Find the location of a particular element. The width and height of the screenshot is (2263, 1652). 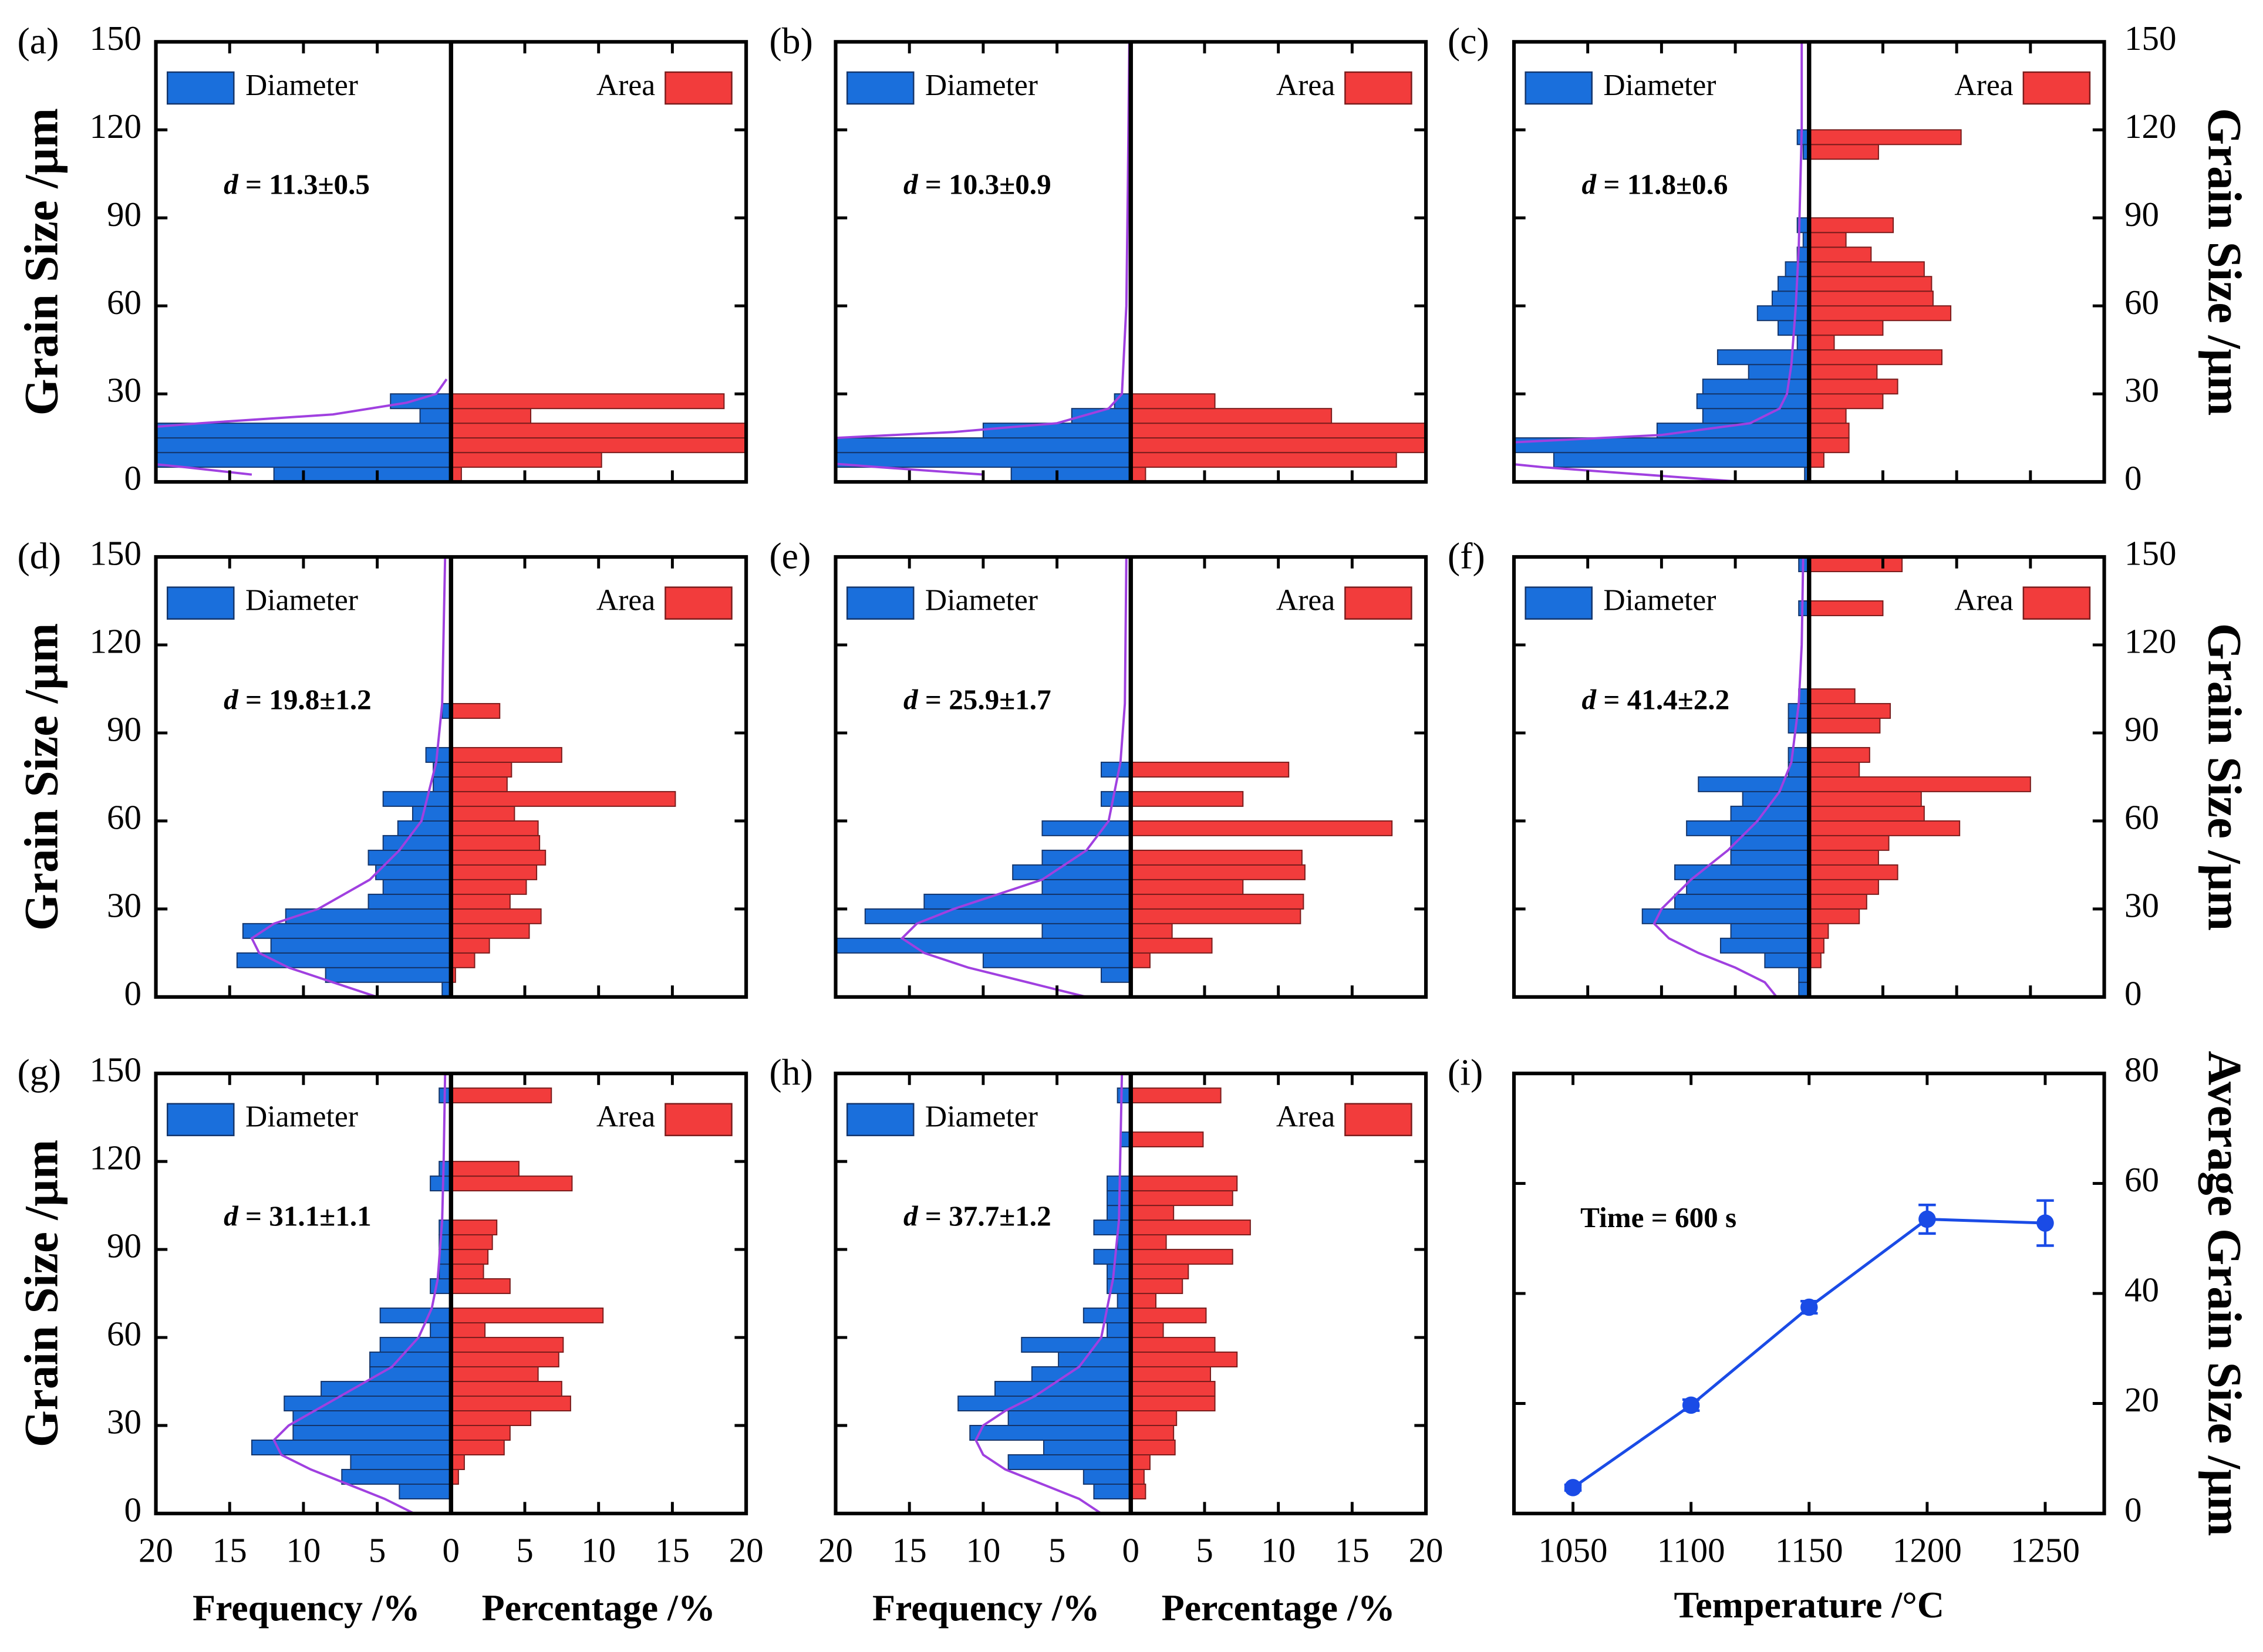

plot-frame is located at coordinates (1809, 1294).